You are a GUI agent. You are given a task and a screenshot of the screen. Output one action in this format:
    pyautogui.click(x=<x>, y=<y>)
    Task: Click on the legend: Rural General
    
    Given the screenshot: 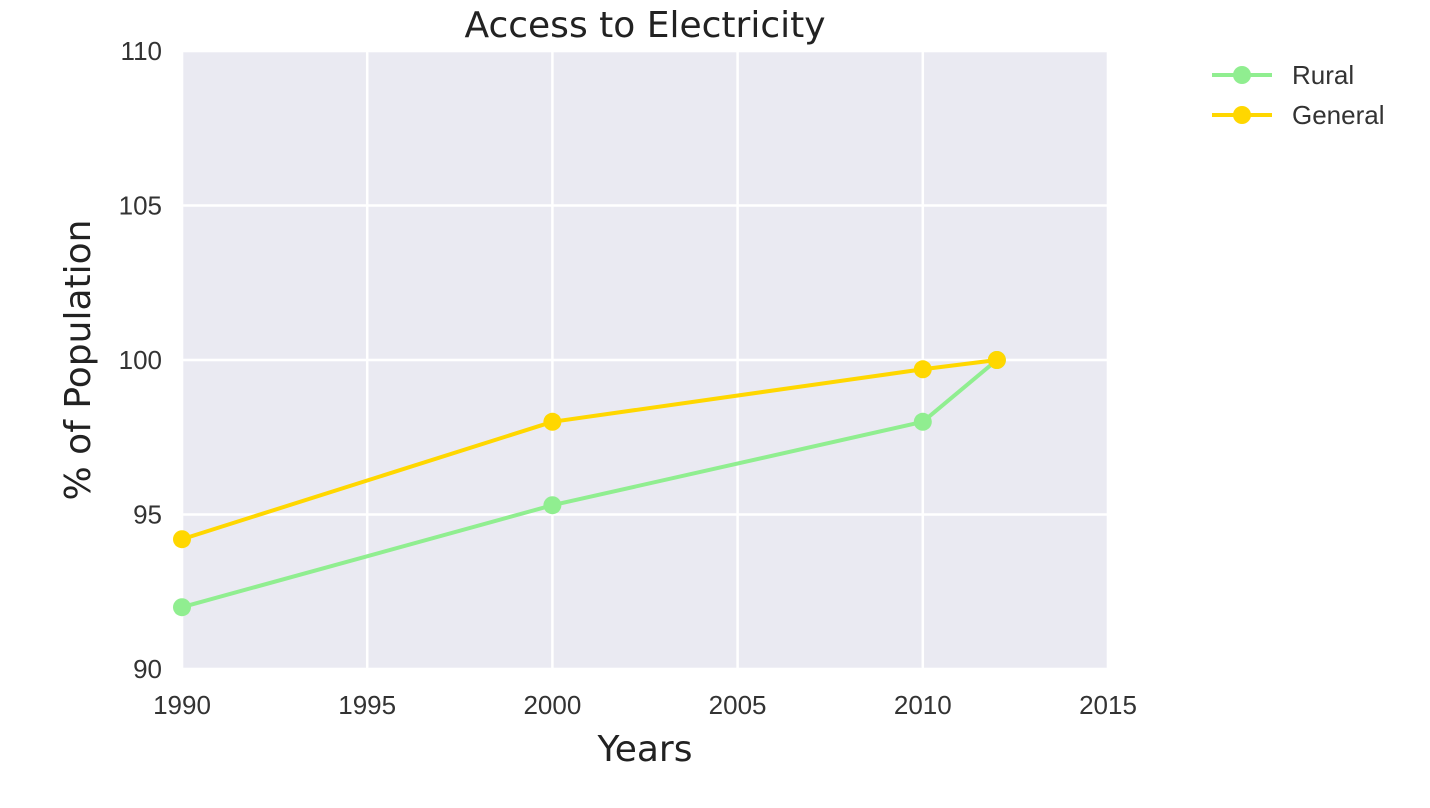 What is the action you would take?
    pyautogui.click(x=1298, y=95)
    